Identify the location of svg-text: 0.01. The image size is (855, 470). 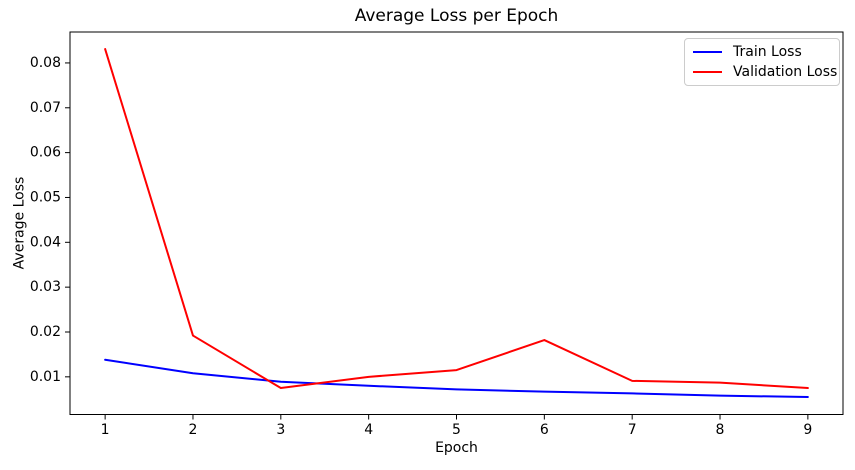
(45, 377).